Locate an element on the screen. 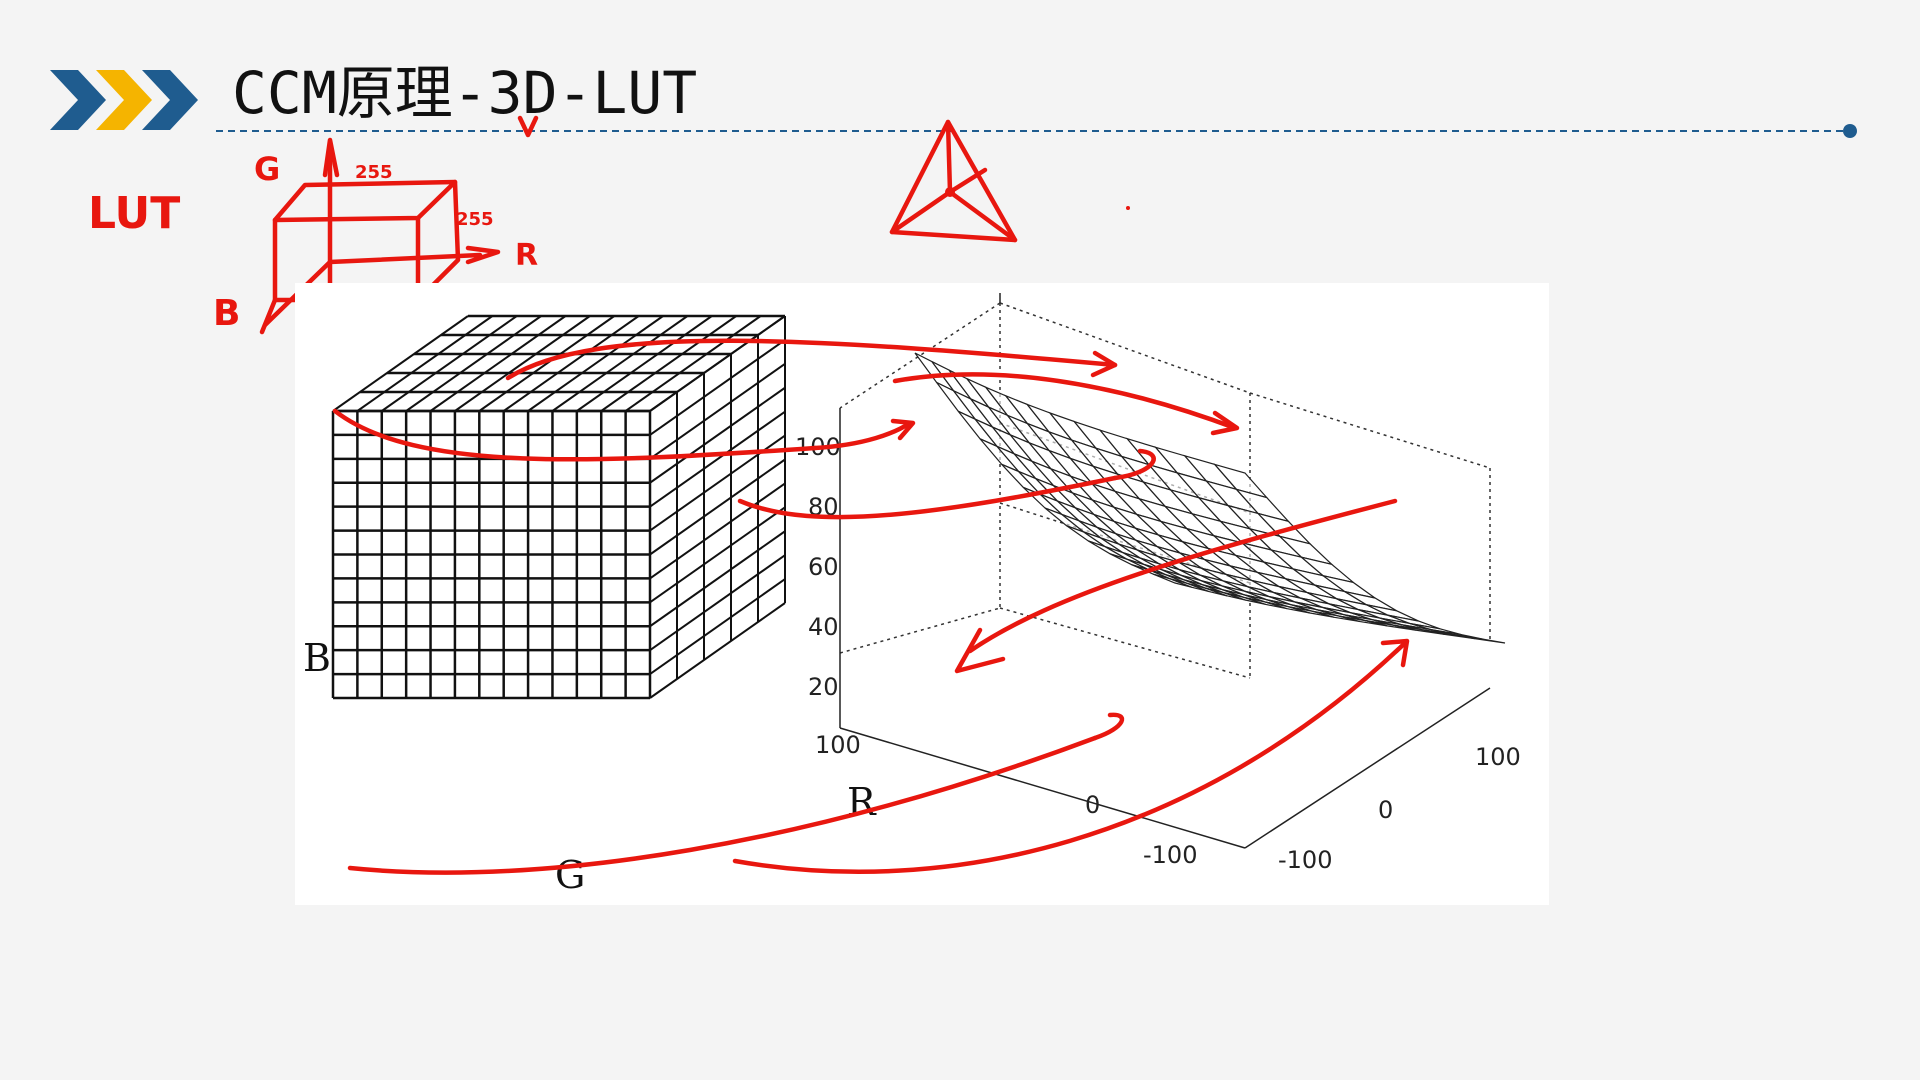  lattice-cube is located at coordinates (558, 507).